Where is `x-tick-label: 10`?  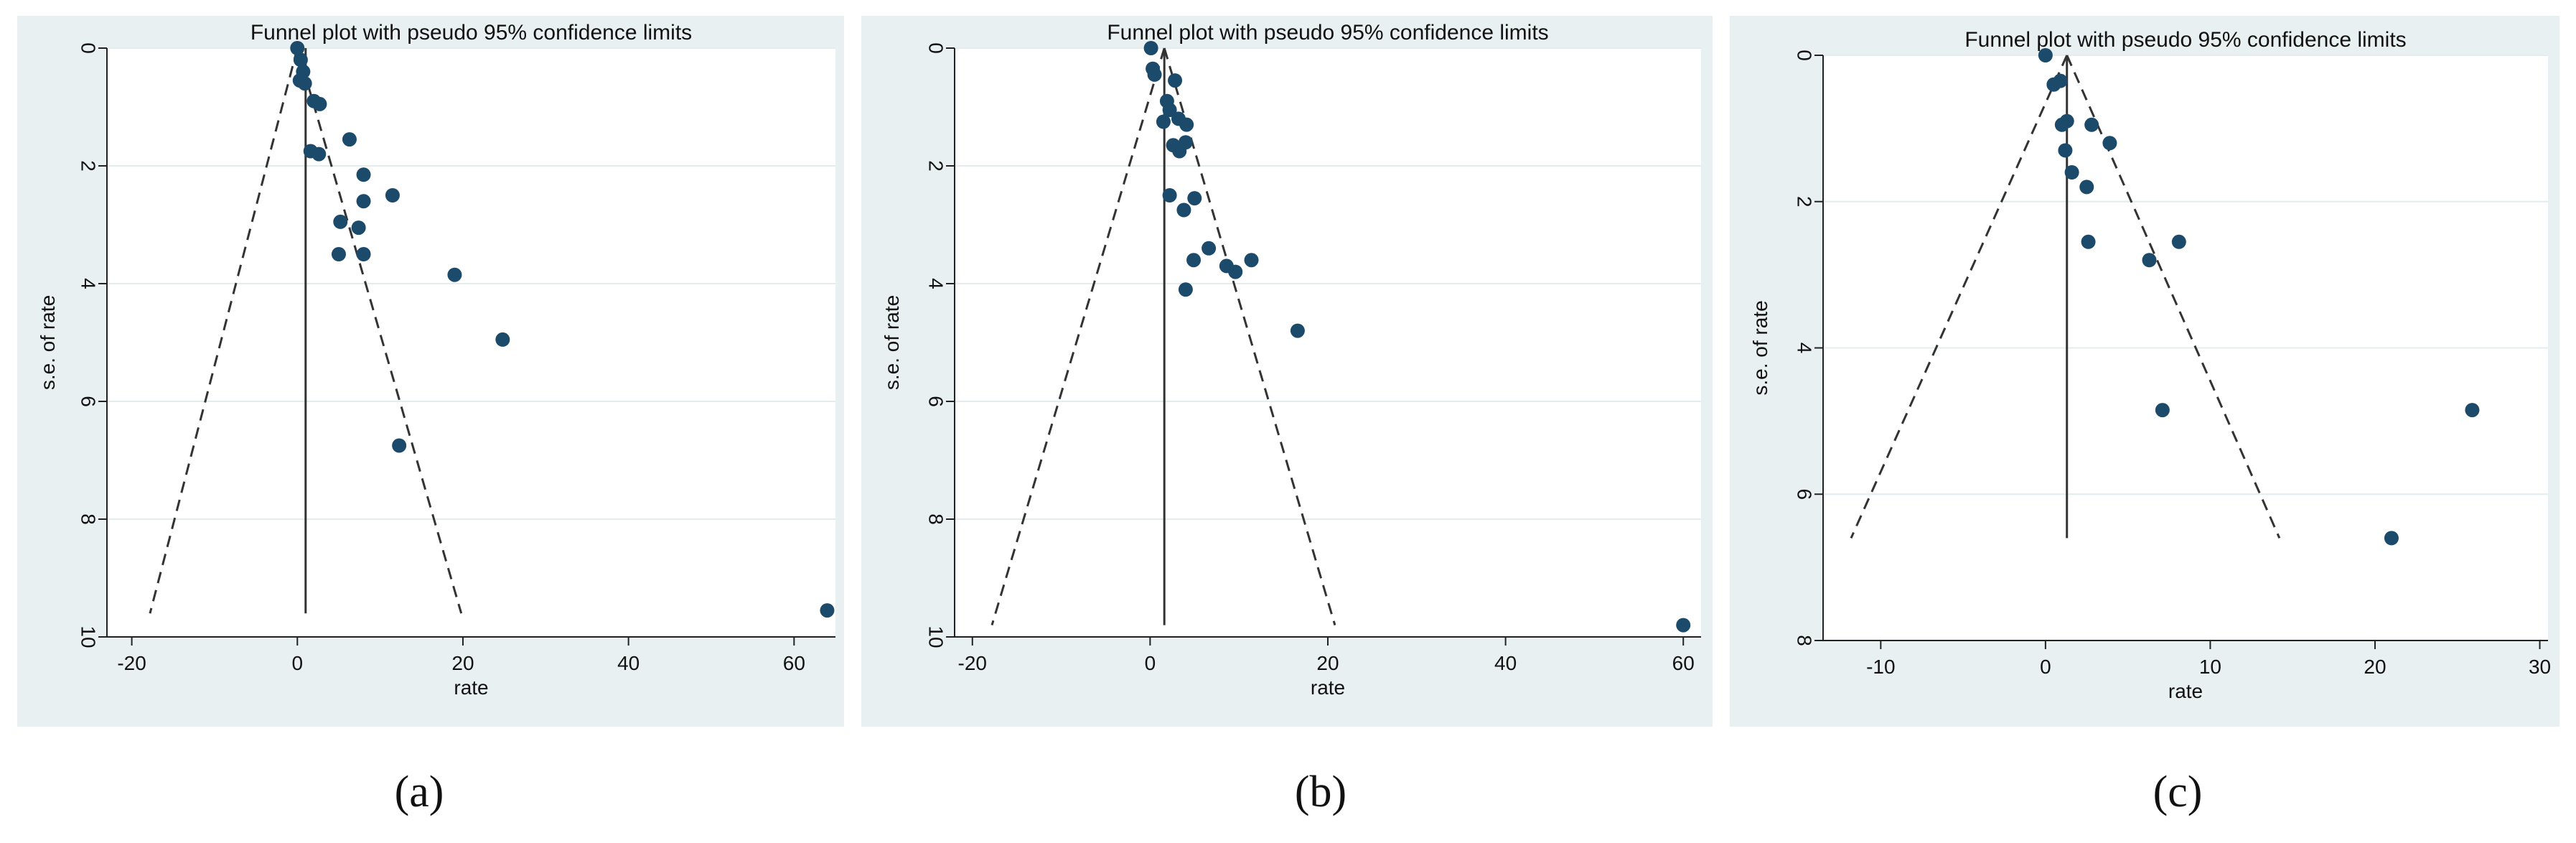 x-tick-label: 10 is located at coordinates (2210, 667).